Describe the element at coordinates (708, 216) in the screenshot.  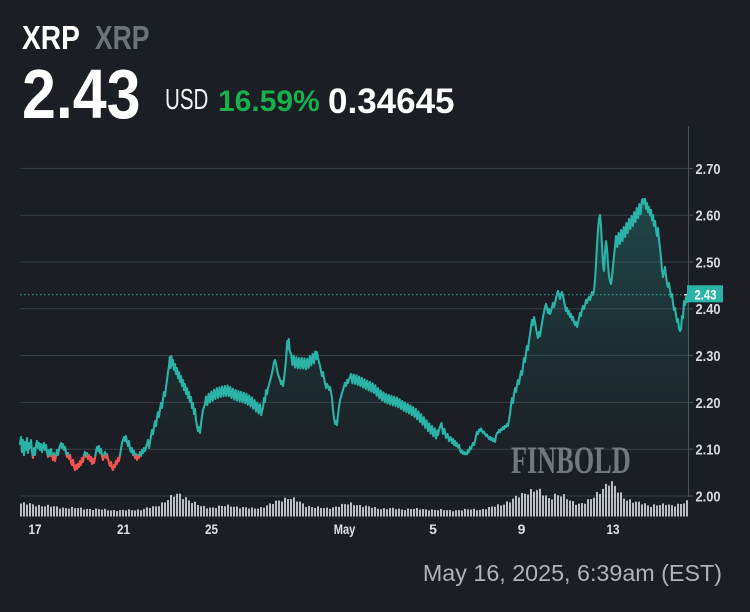
I see `svg-text: 2.60` at that location.